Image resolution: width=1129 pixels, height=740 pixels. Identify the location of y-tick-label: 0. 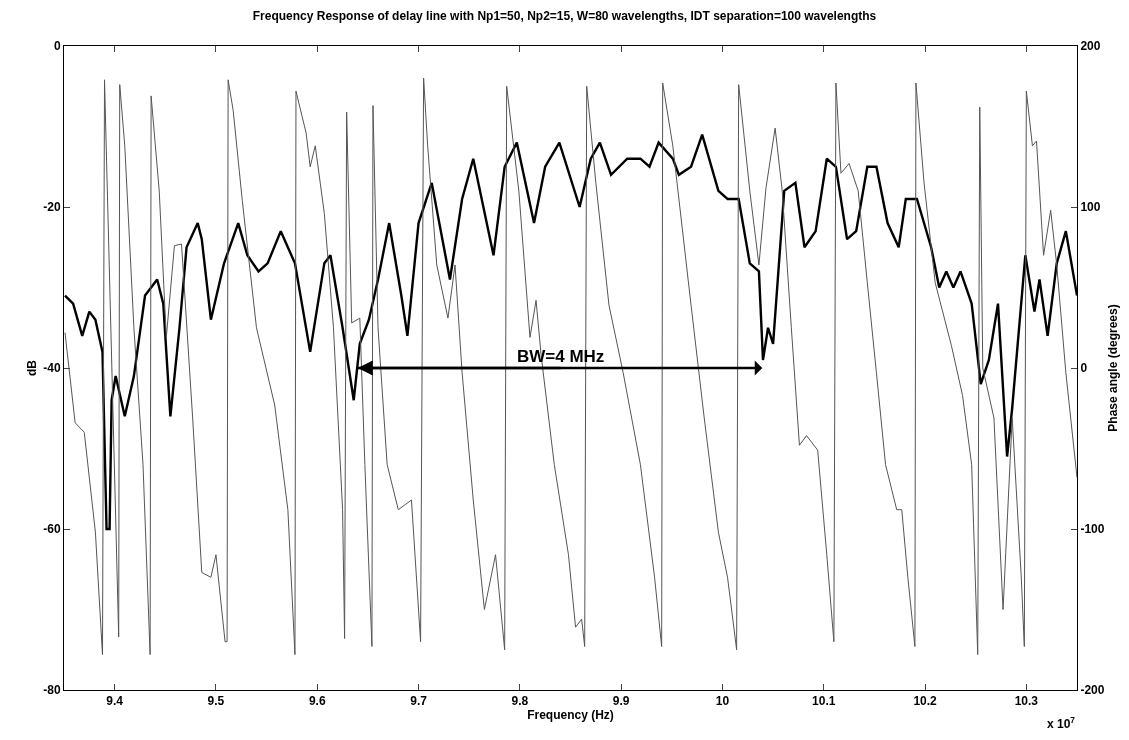
(57, 46).